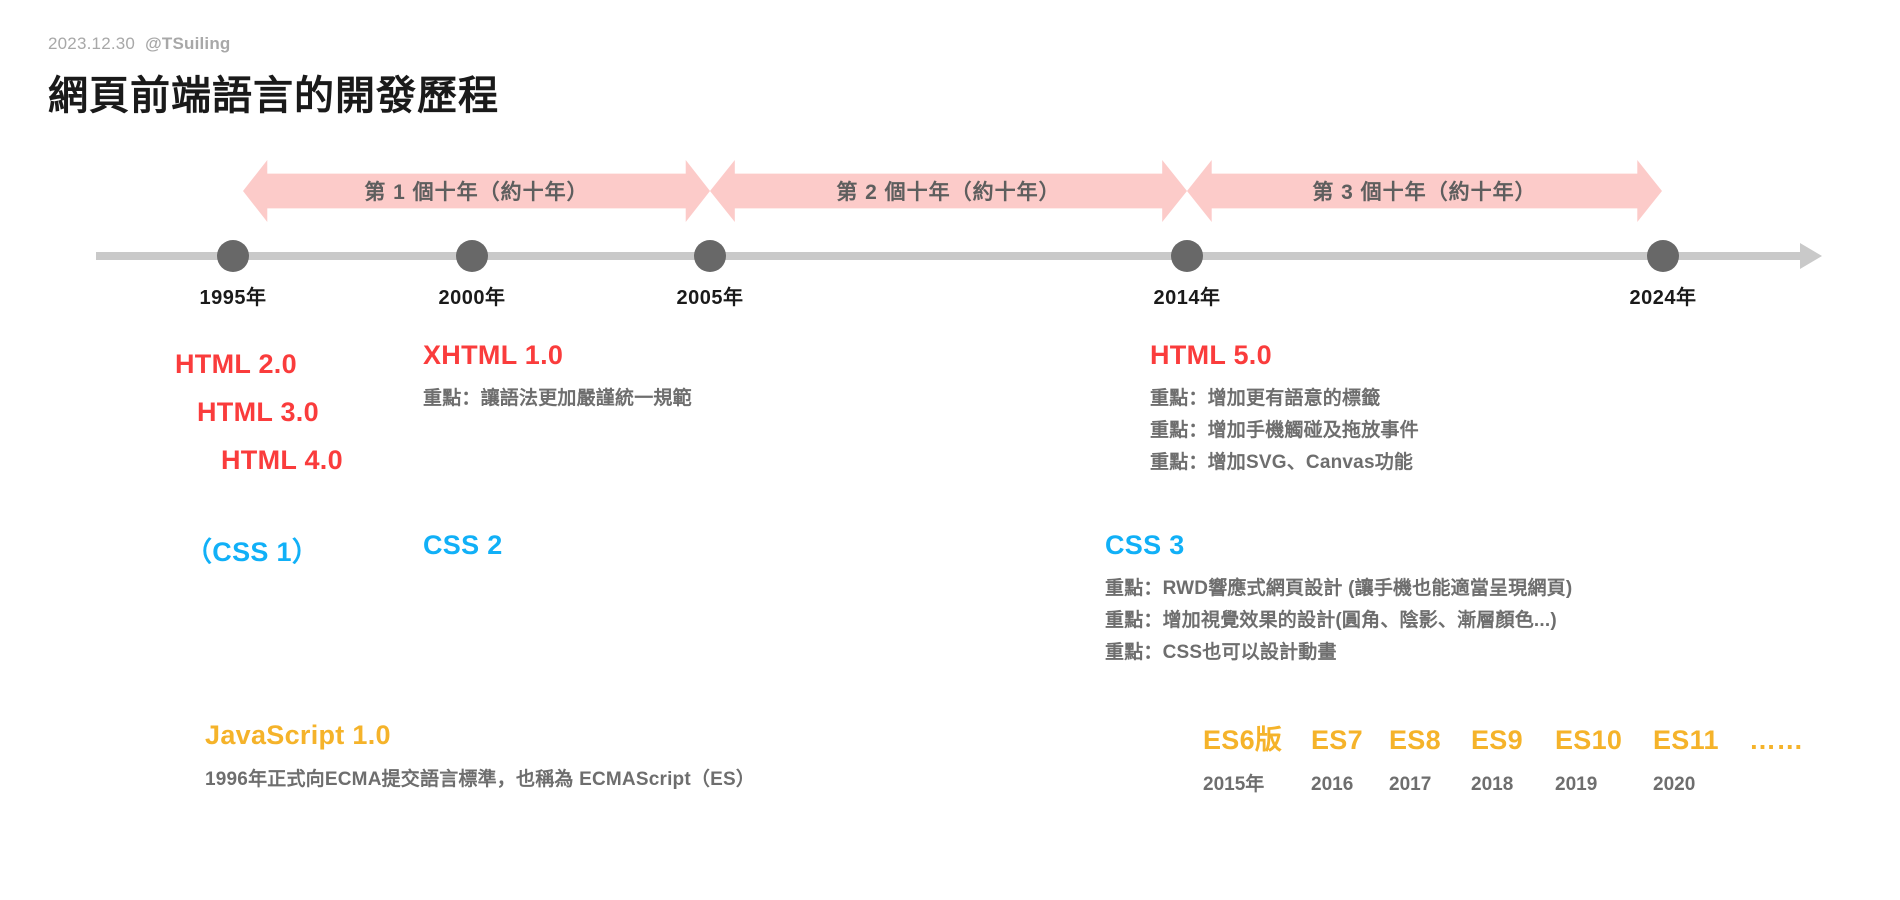 This screenshot has width=1900, height=900. Describe the element at coordinates (1221, 652) in the screenshot. I see `css3-detail-3: 重點：CSS也可以設計動畫` at that location.